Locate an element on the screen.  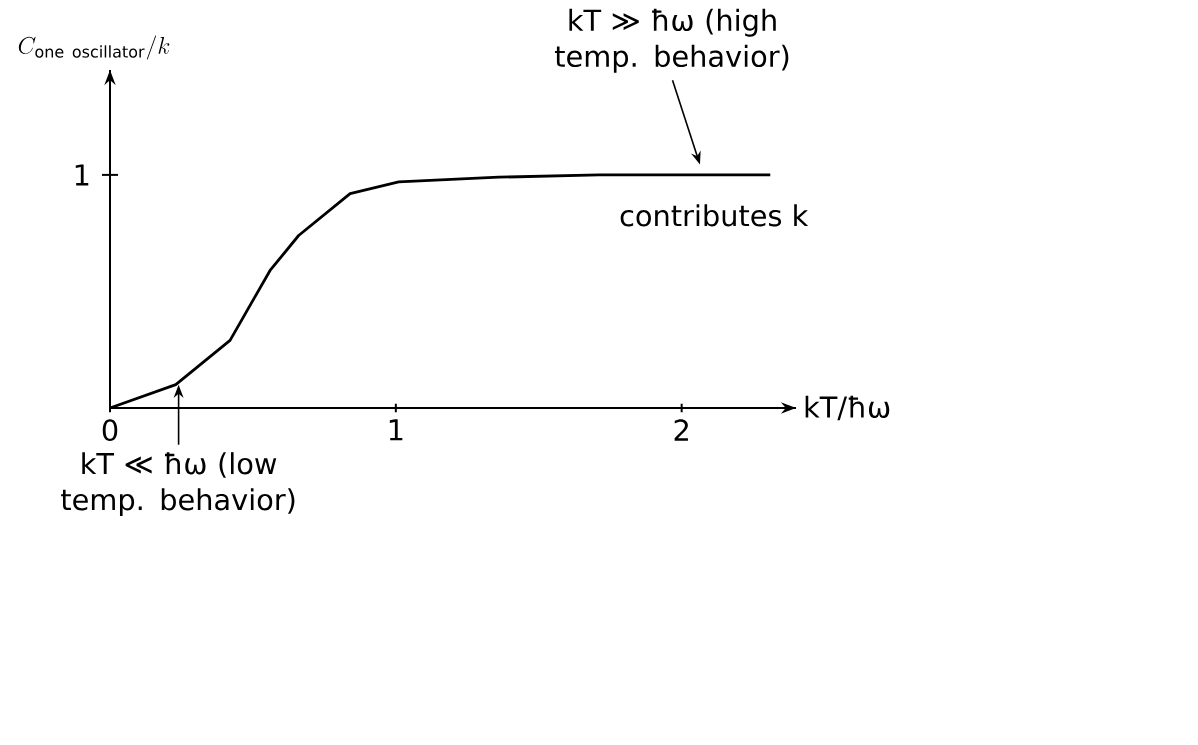
annotation: kT ≪ ħω (low temp. behavior) is located at coordinates (178, 484).